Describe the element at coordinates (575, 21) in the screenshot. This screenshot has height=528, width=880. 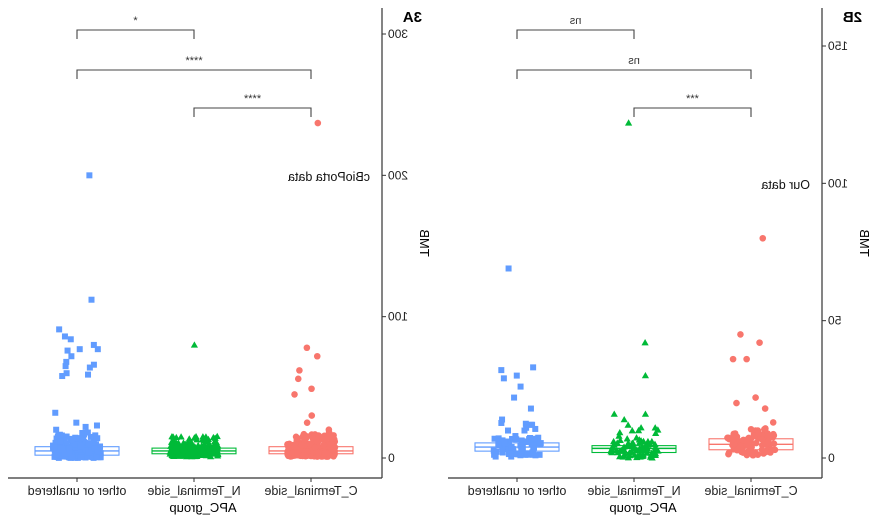
I see `significance-label: ns` at that location.